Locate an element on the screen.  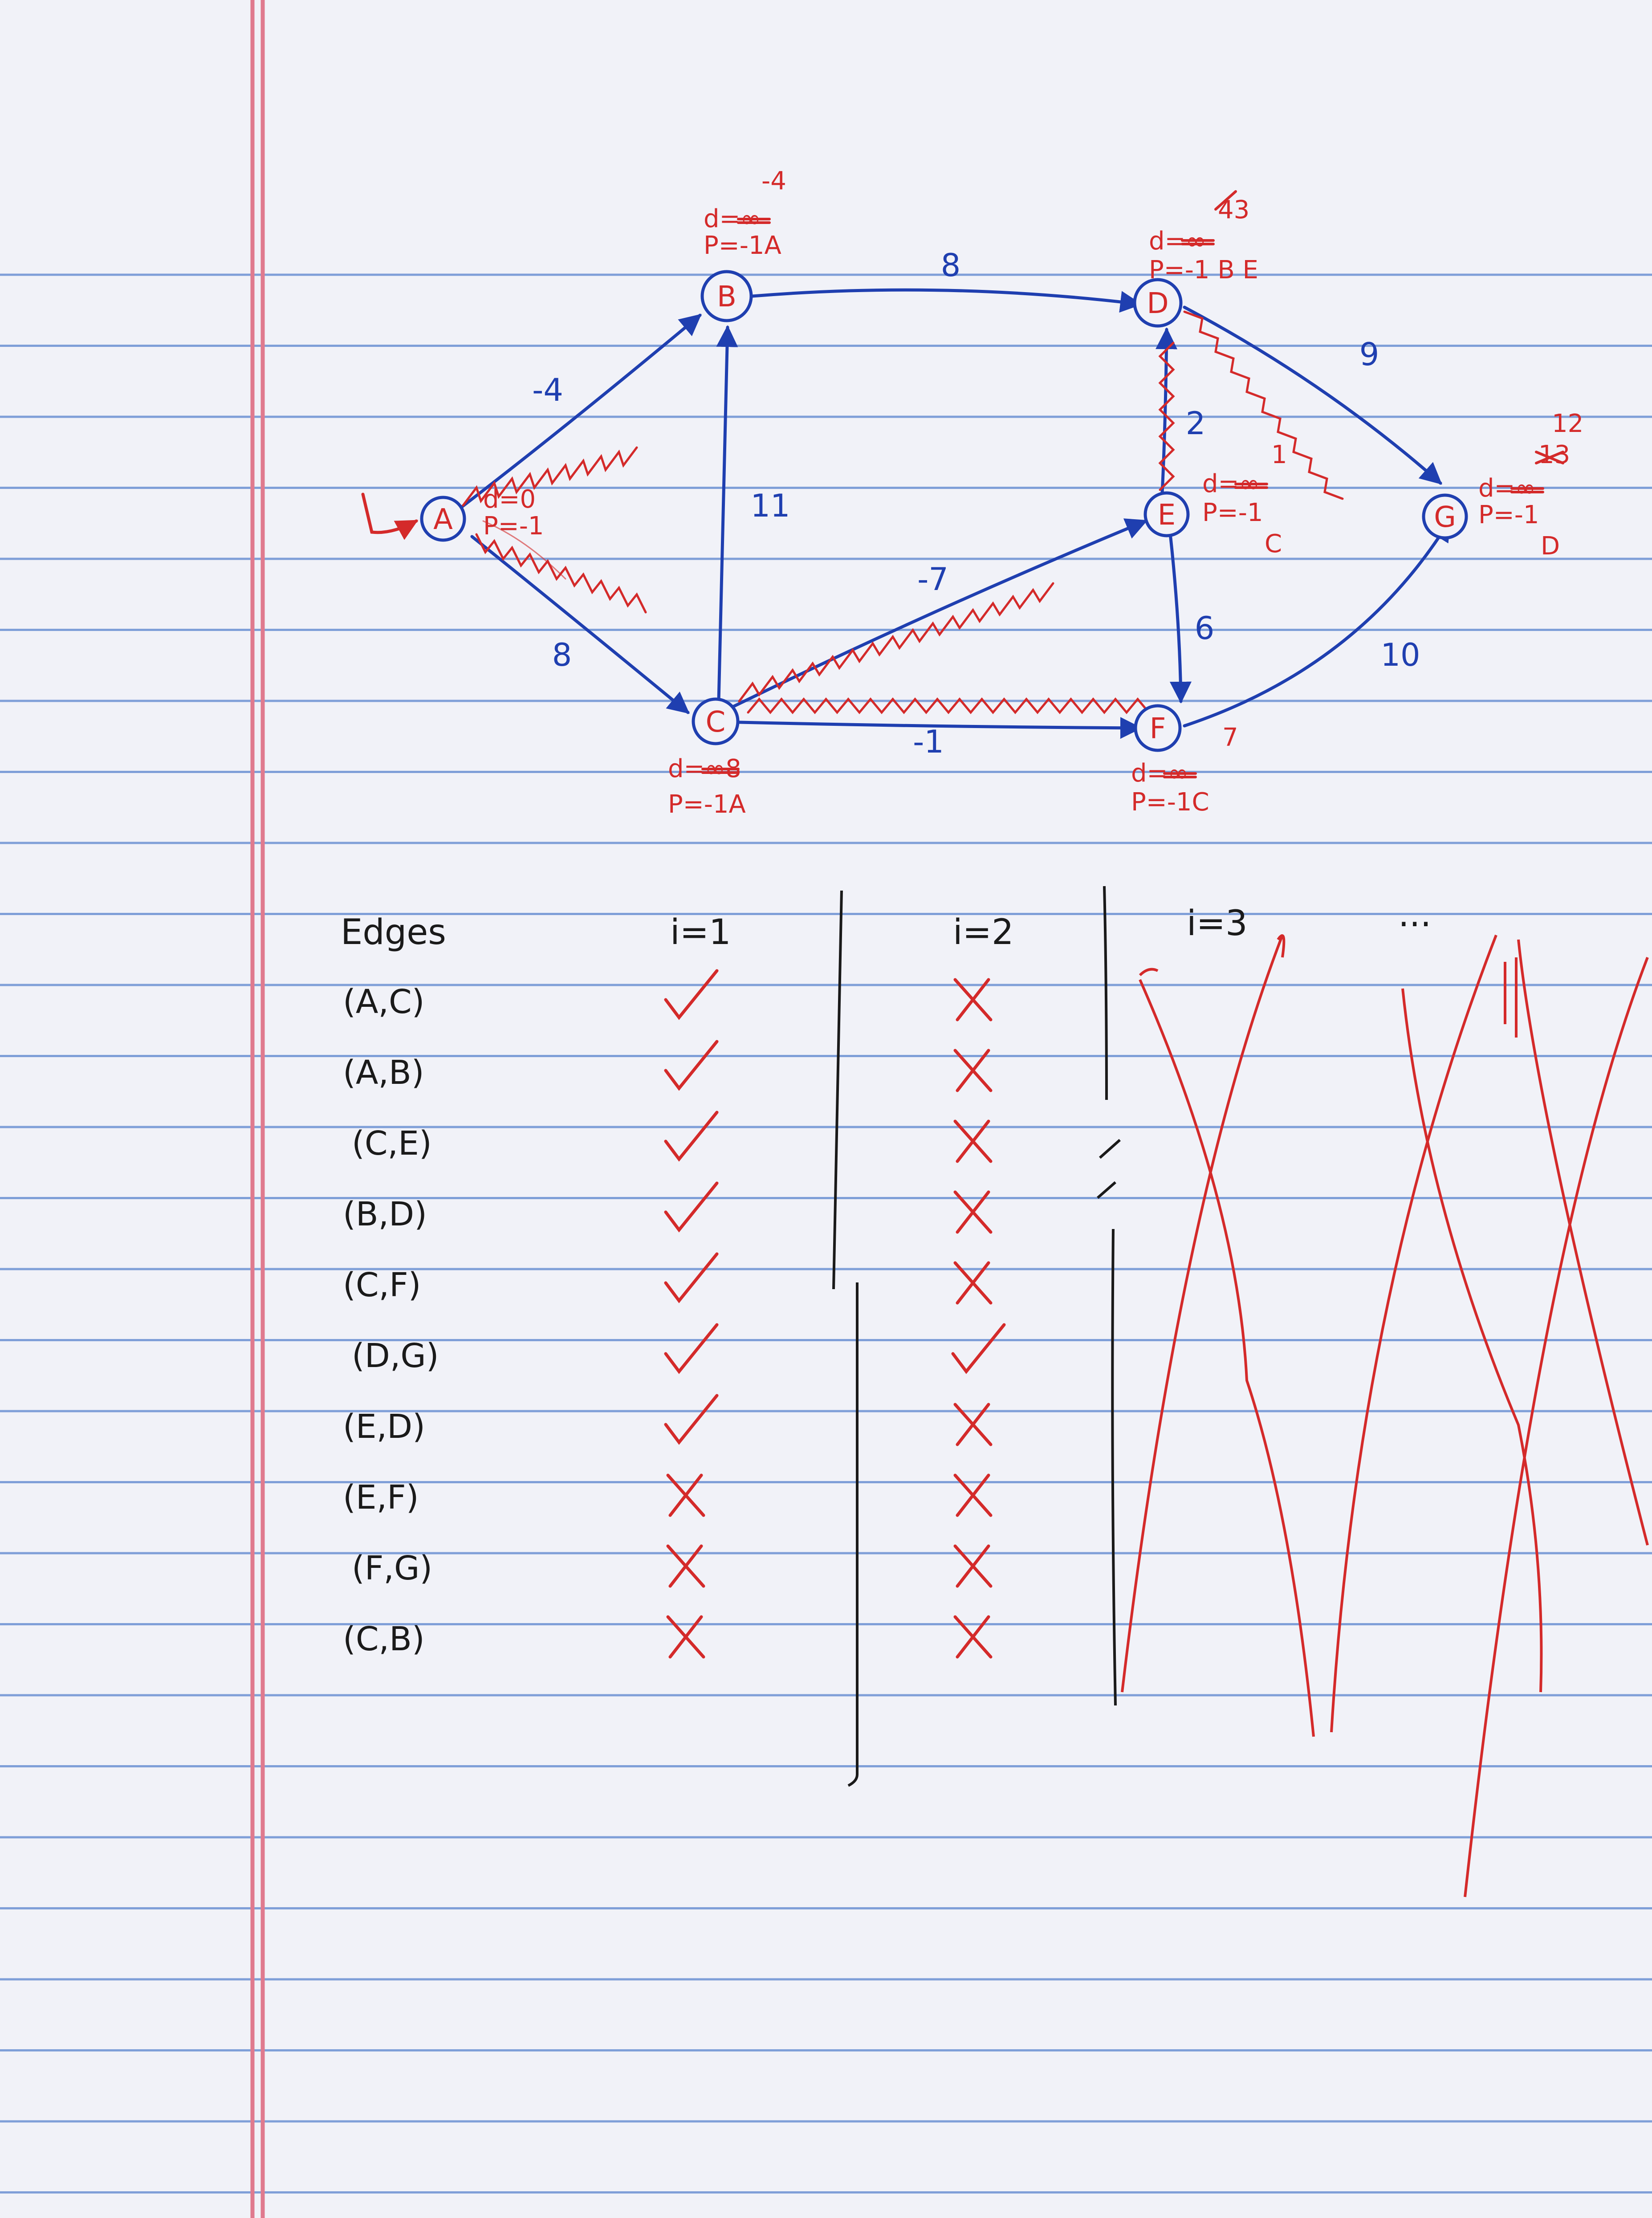
node-f-circle is located at coordinates (1158, 728).